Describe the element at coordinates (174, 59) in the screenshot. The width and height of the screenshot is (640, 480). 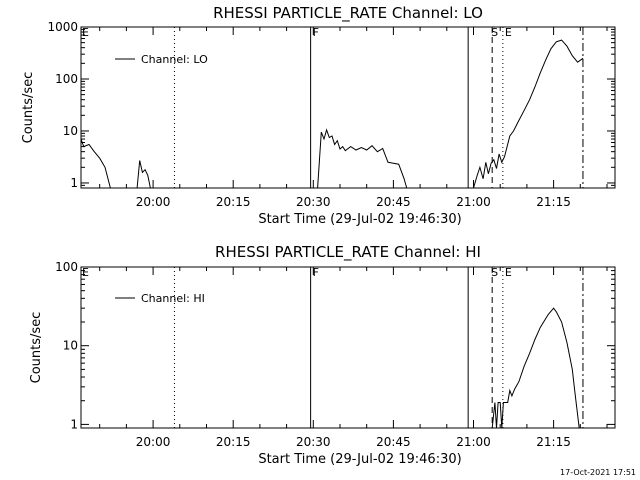
I see `legend-label: Channel: LO` at that location.